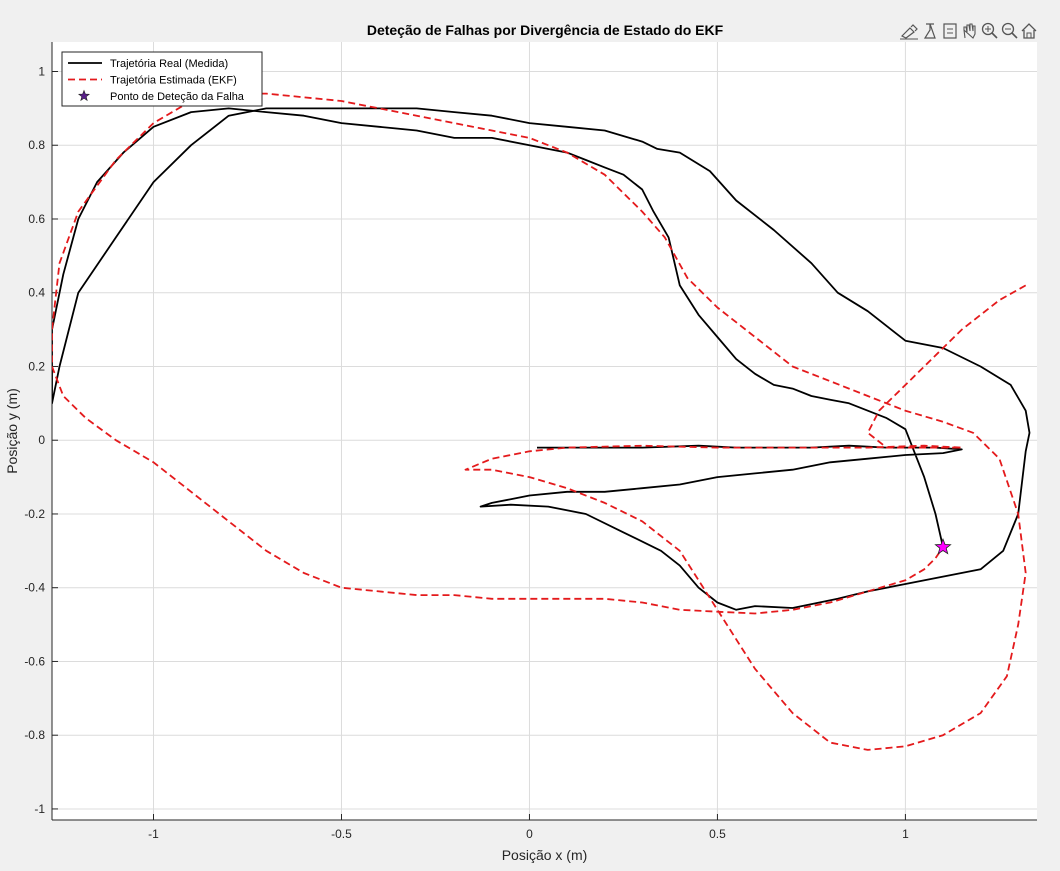  I want to click on y-tick-label: 0.4, so click(36, 293).